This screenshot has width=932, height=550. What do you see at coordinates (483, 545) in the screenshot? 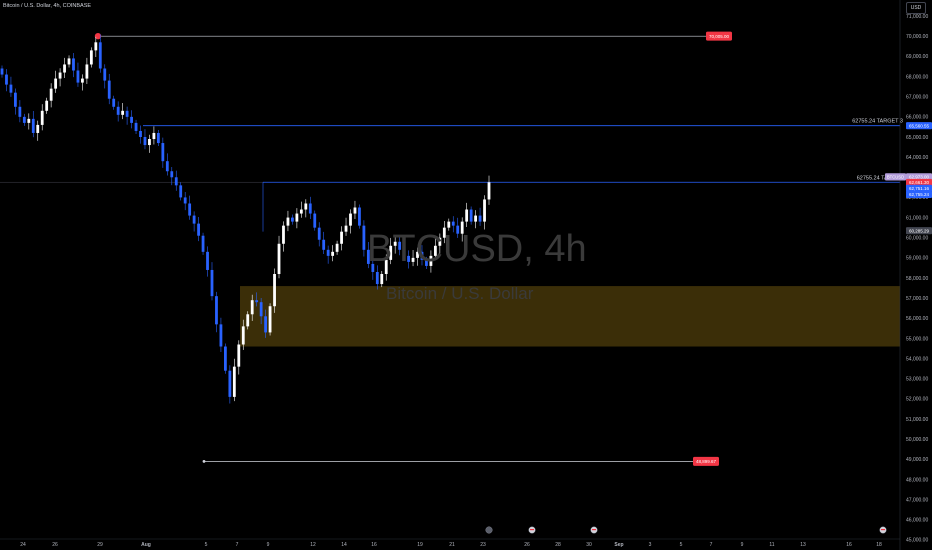
I see `x-tick-label: 23` at bounding box center [483, 545].